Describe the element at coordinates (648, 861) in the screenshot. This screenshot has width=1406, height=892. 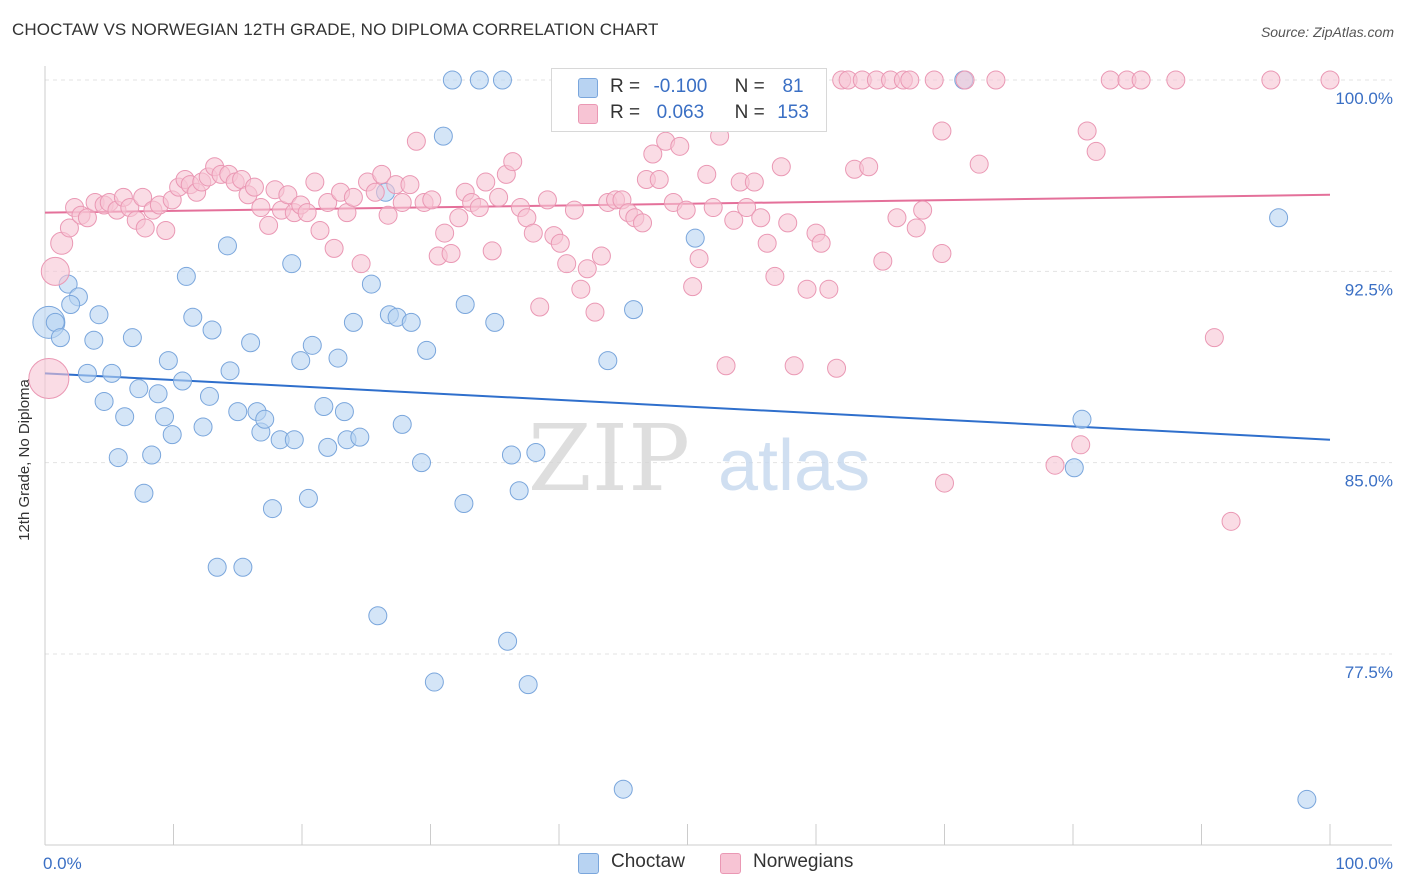
I see `choctaw-label: Choctaw` at that location.